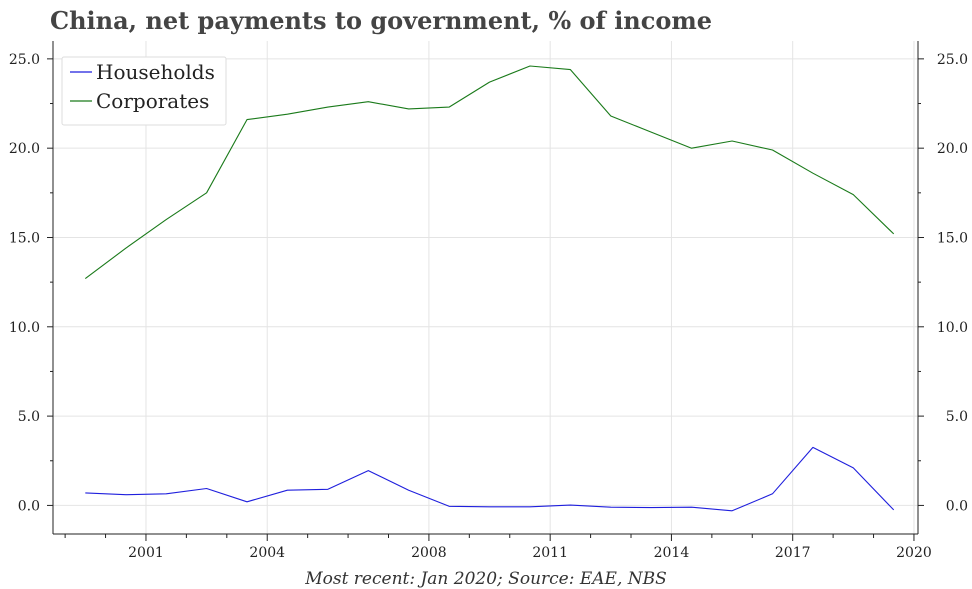  What do you see at coordinates (957, 417) in the screenshot?
I see `y-tick-label-right: 5.0` at bounding box center [957, 417].